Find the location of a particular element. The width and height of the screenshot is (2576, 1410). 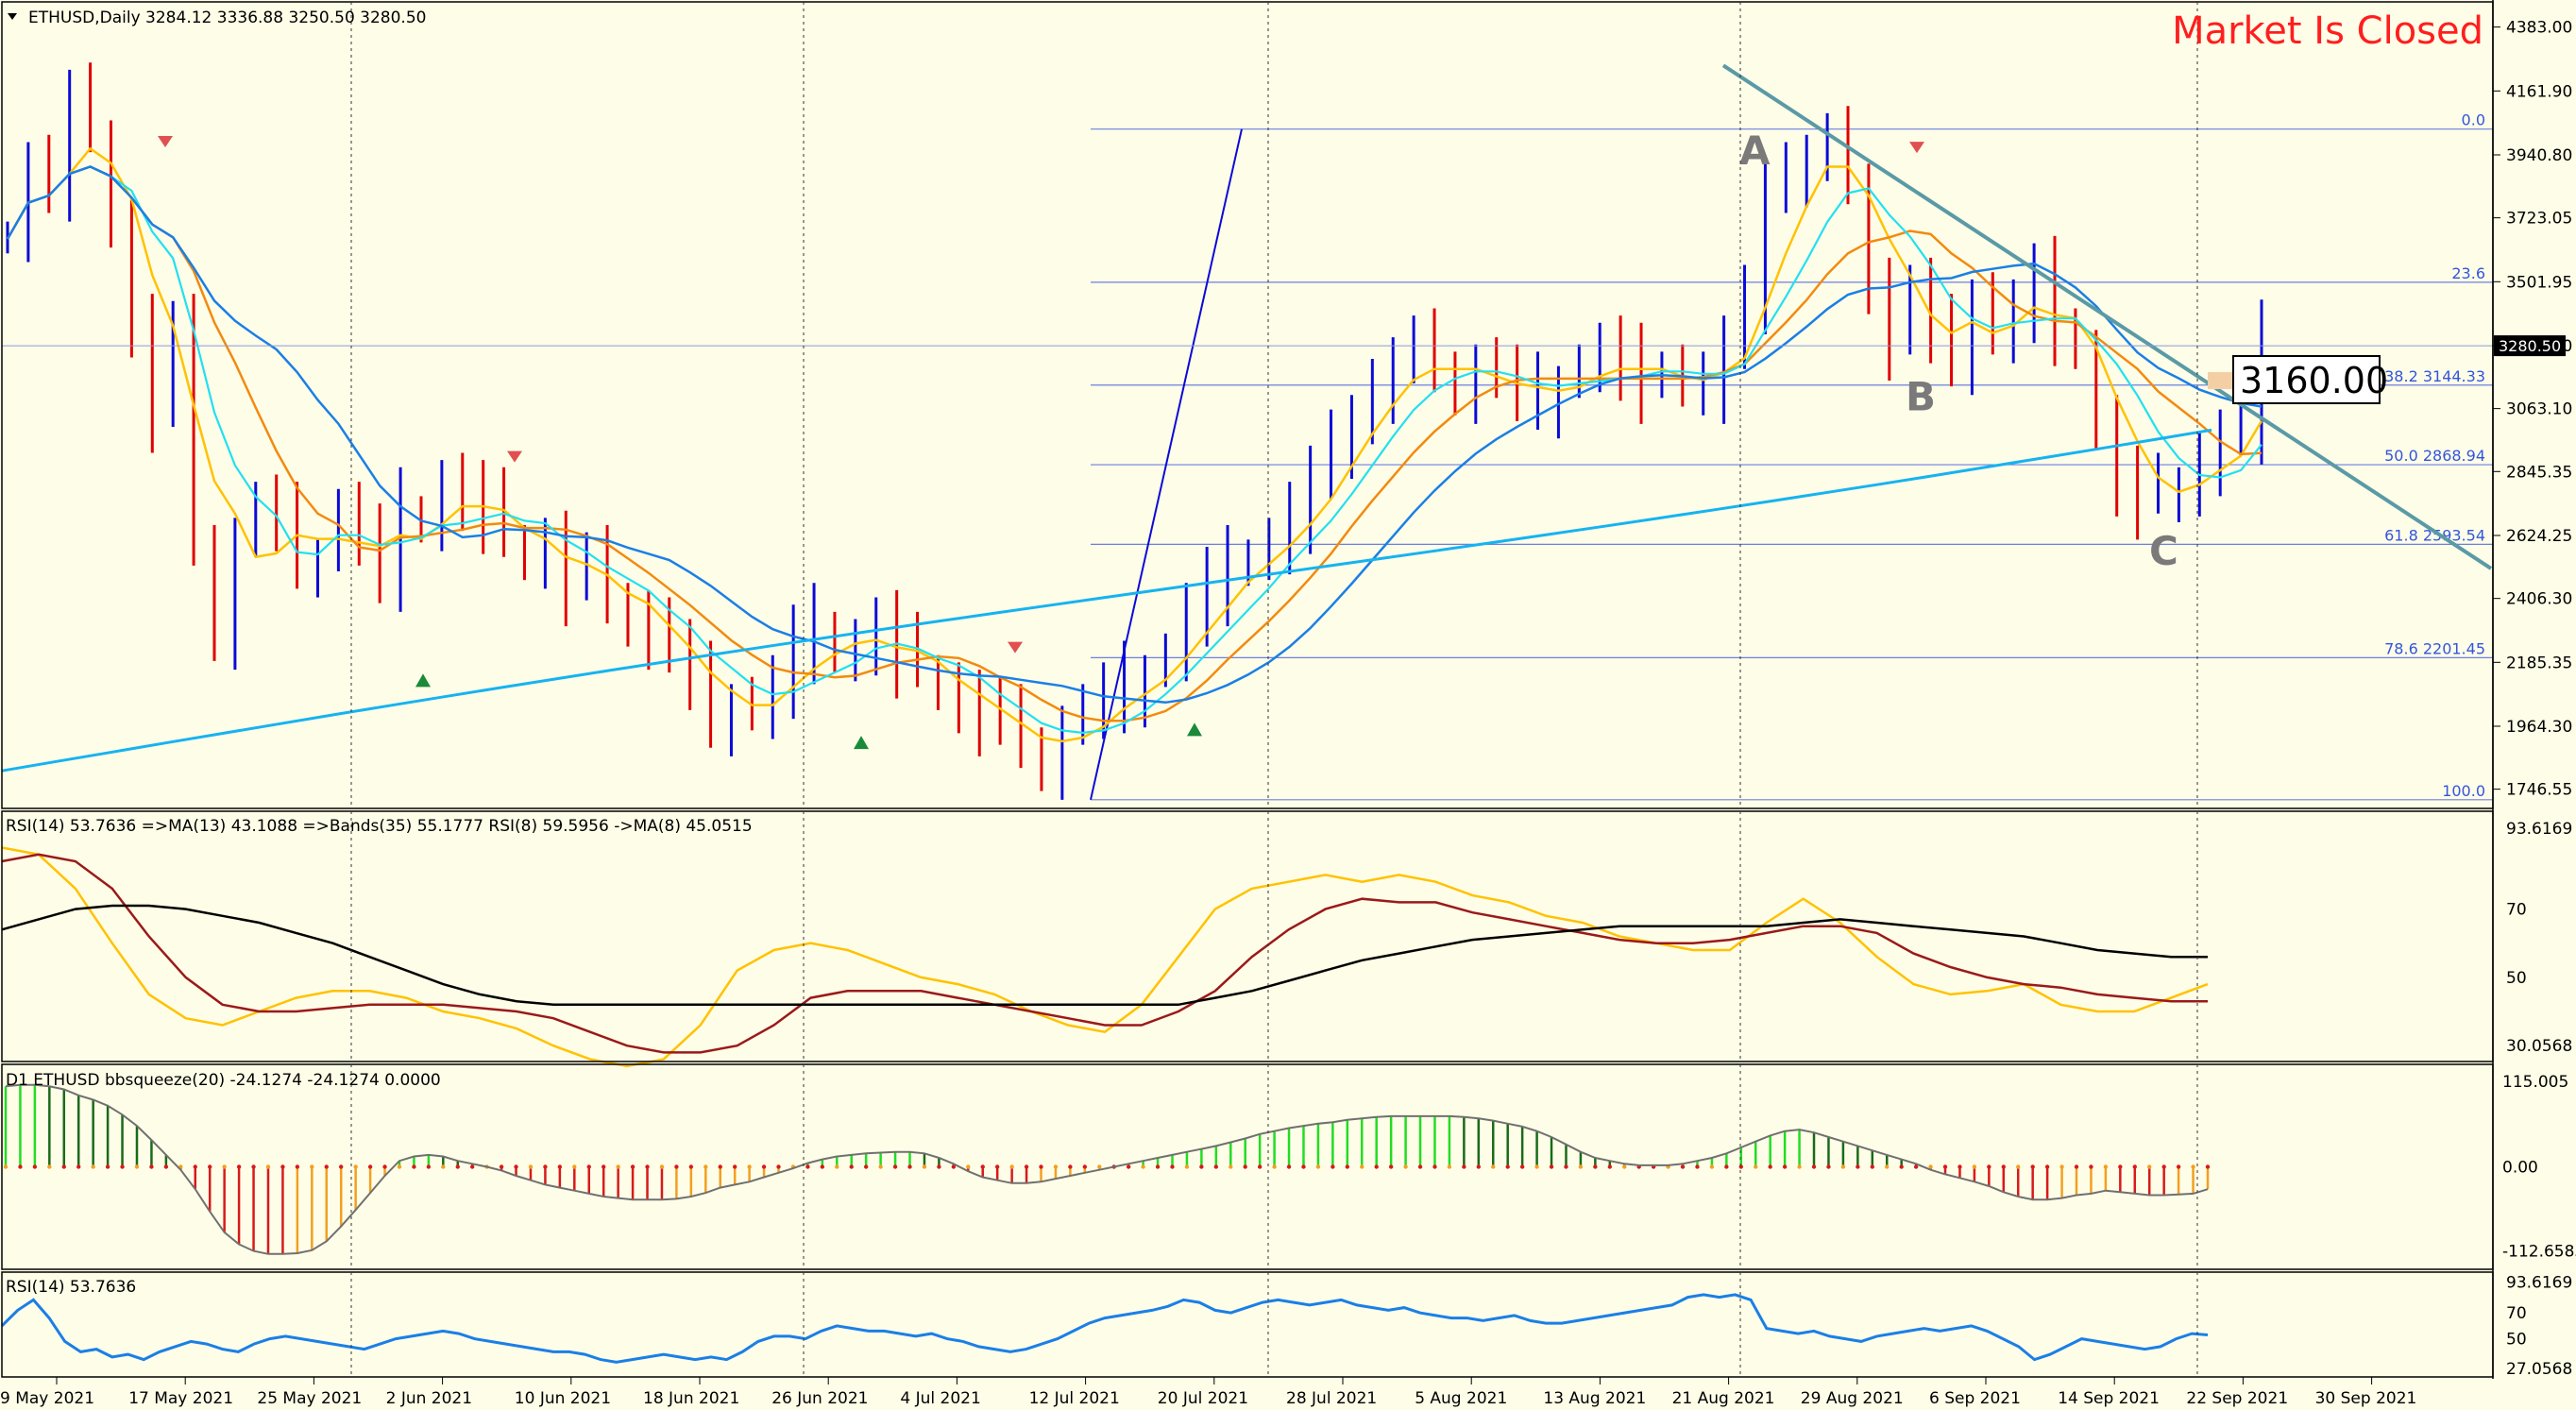

y-tick-label: 3501.95 is located at coordinates (2539, 282).